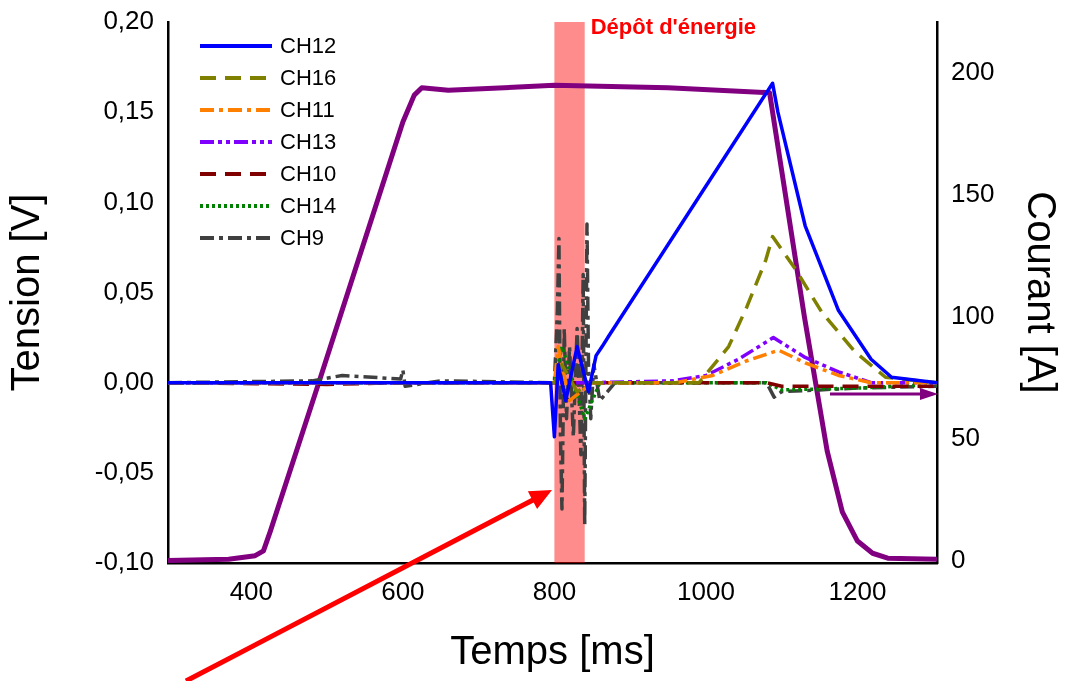  Describe the element at coordinates (128, 290) in the screenshot. I see `y-tick-label: 0,05` at that location.